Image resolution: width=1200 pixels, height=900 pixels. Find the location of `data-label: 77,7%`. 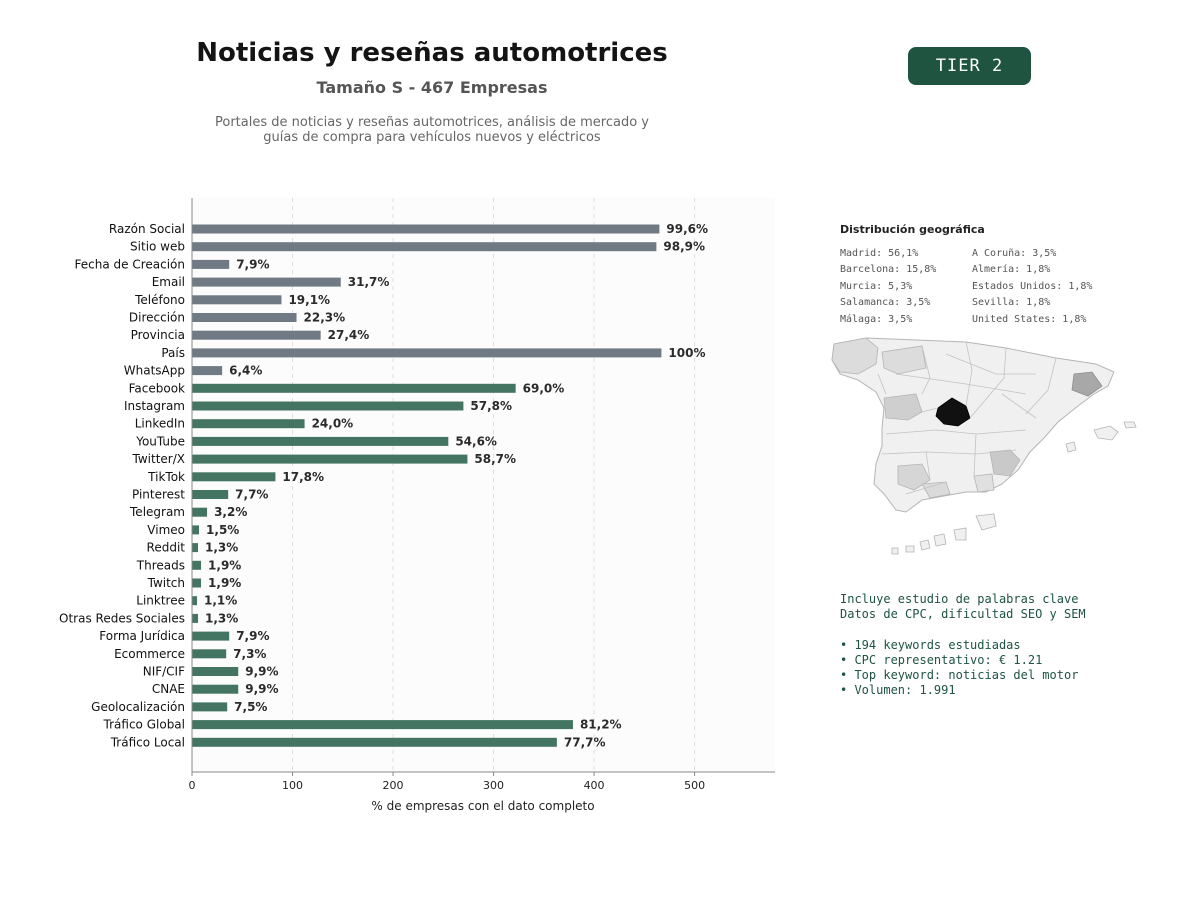

data-label: 77,7% is located at coordinates (585, 742).